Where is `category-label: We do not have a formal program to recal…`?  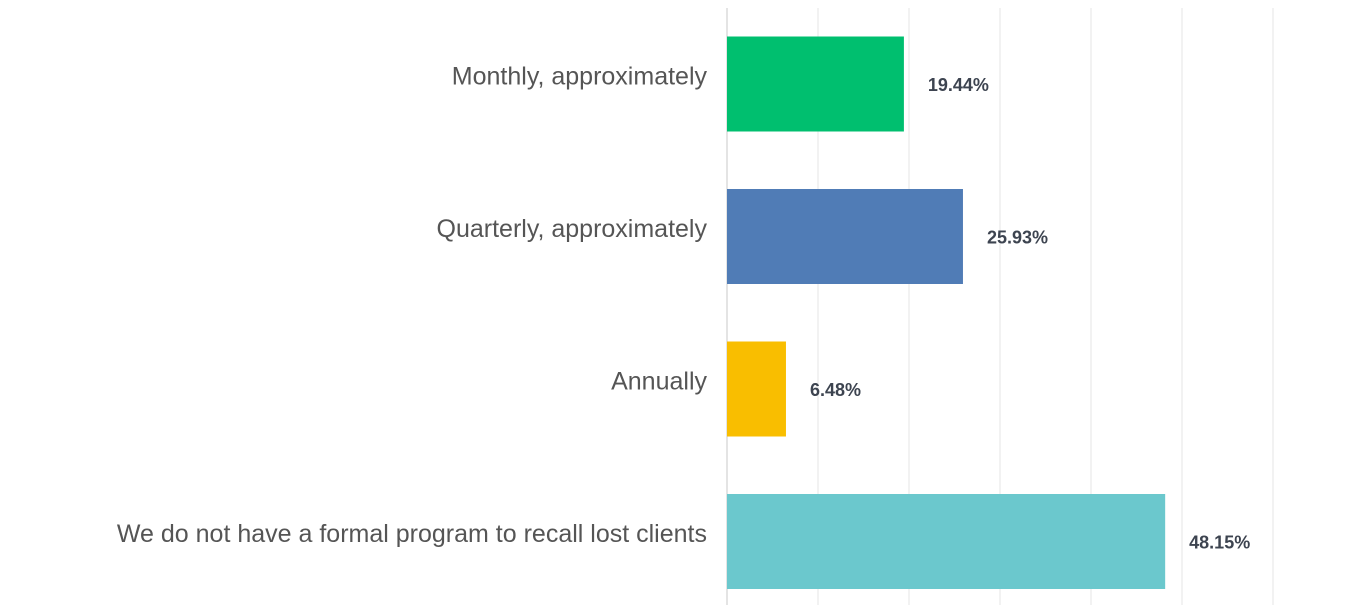
category-label: We do not have a formal program to recal… is located at coordinates (412, 534).